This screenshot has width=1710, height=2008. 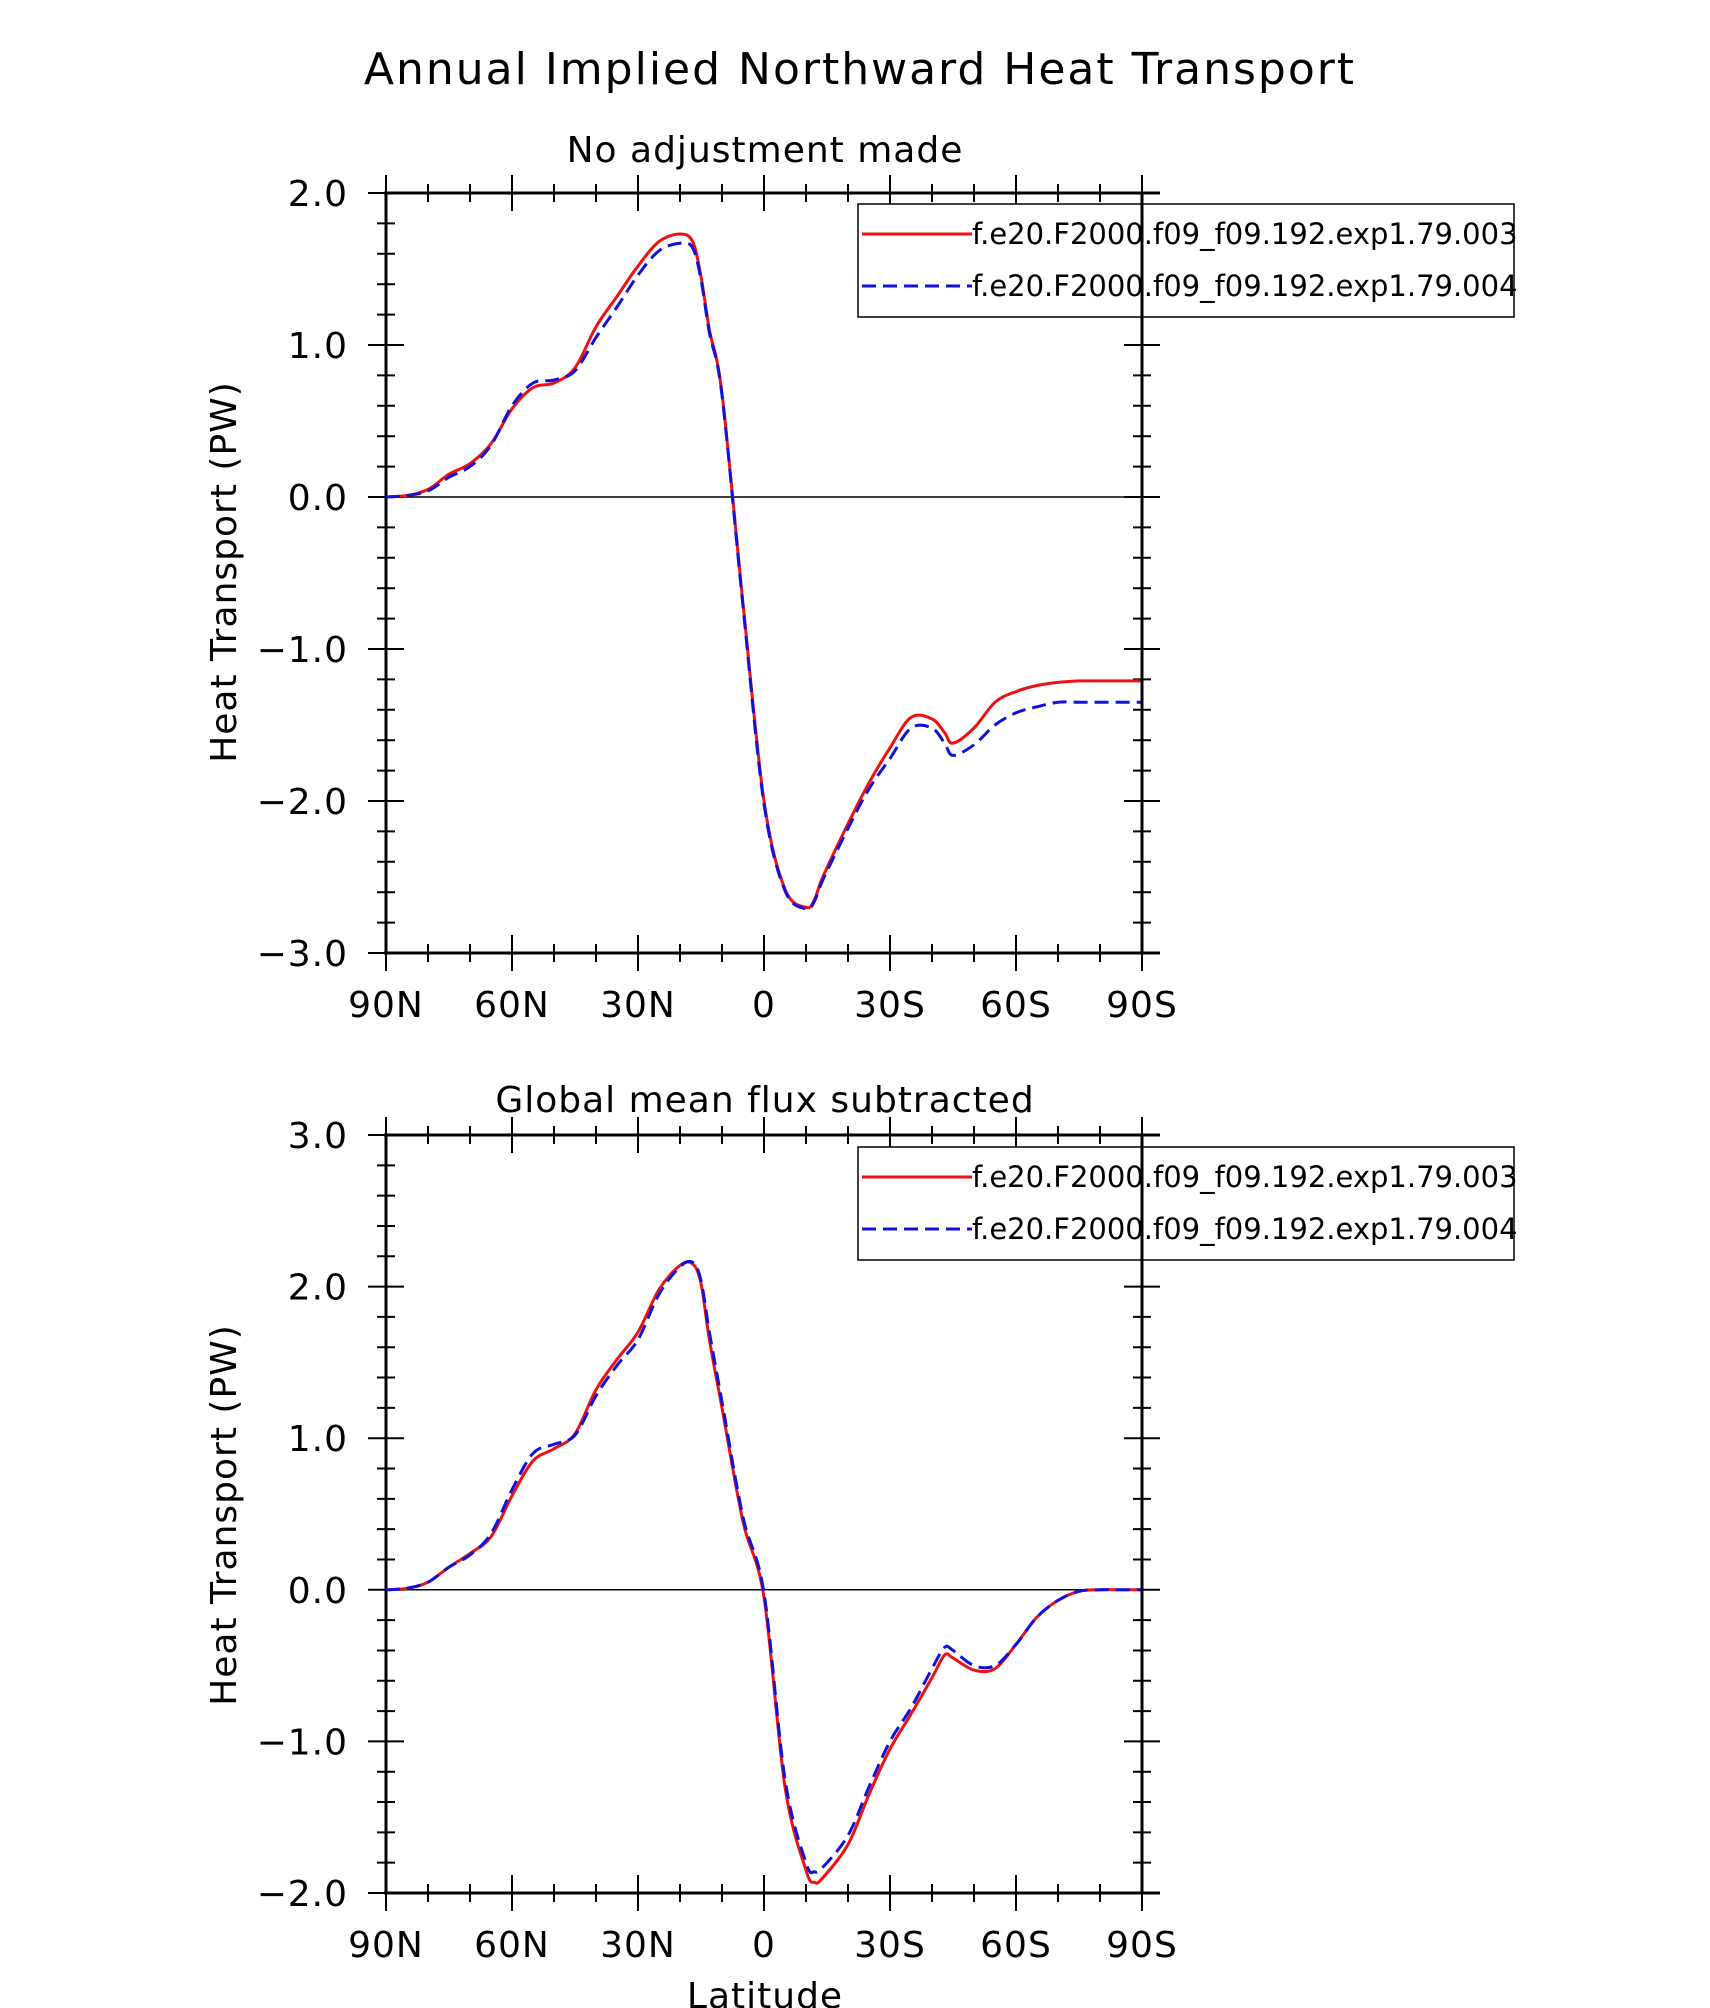 What do you see at coordinates (765, 150) in the screenshot?
I see `panel-title: No adjustment made` at bounding box center [765, 150].